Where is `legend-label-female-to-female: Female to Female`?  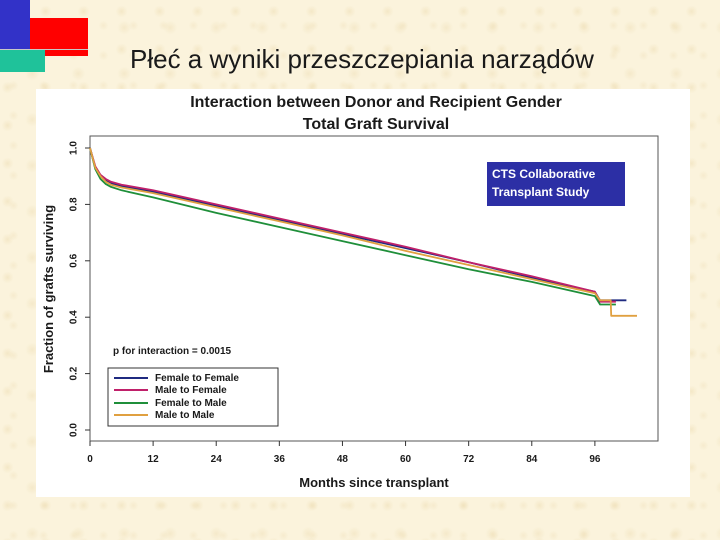 legend-label-female-to-female: Female to Female is located at coordinates (197, 378).